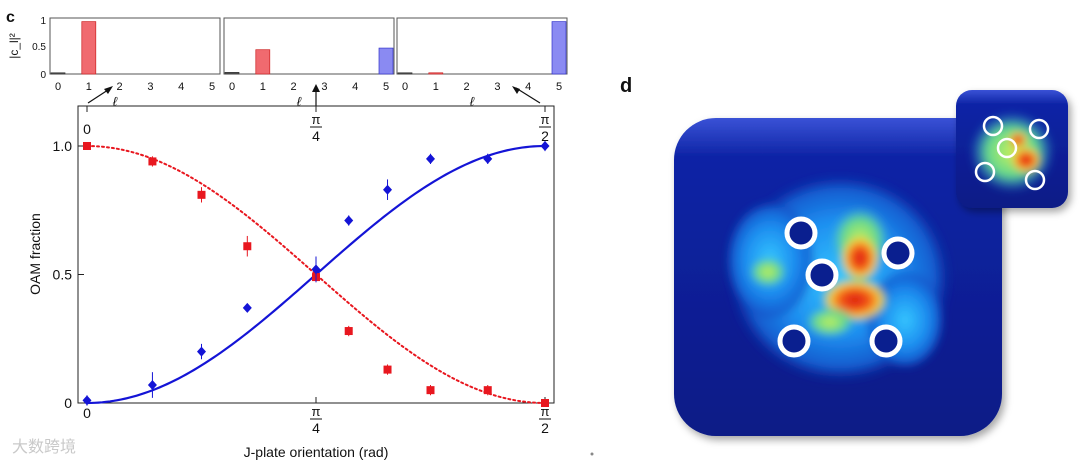 The width and height of the screenshot is (1080, 465). What do you see at coordinates (314, 95) in the screenshot?
I see `connector-arrows` at bounding box center [314, 95].